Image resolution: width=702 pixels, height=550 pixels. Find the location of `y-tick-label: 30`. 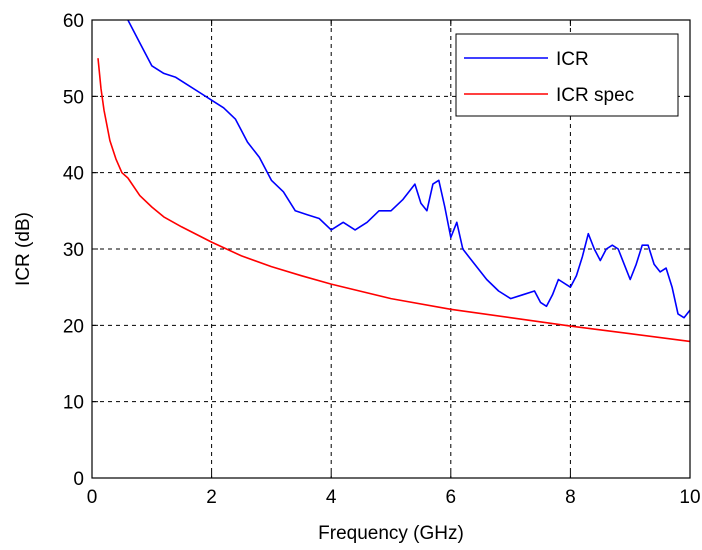

y-tick-label: 30 is located at coordinates (73, 250).